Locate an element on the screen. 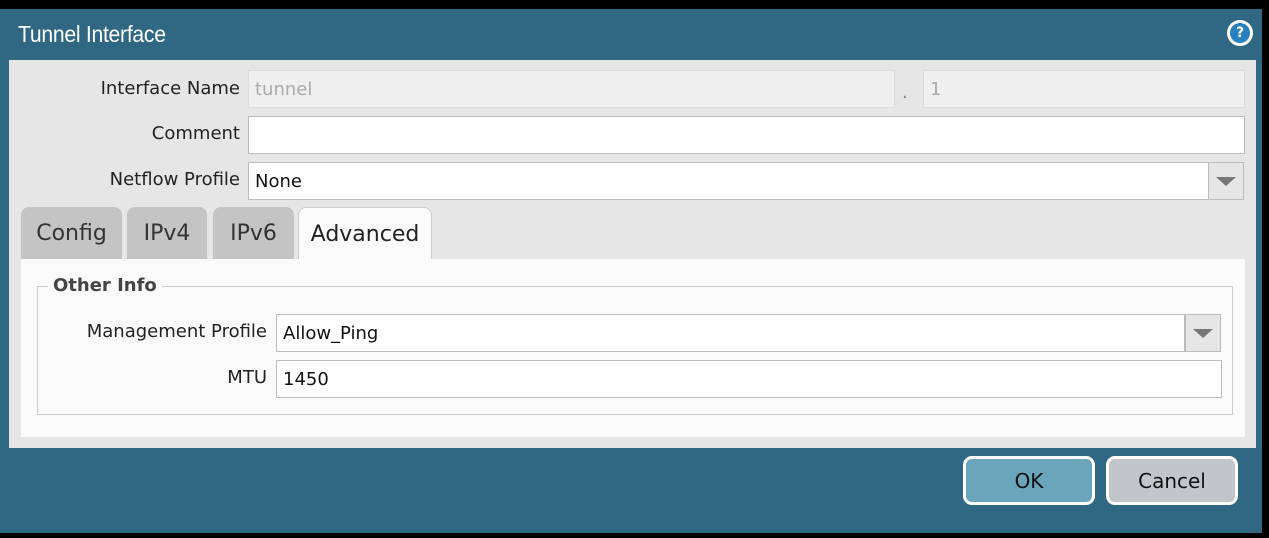 The height and width of the screenshot is (538, 1269). tab-ipv4: IPv4 is located at coordinates (167, 233).